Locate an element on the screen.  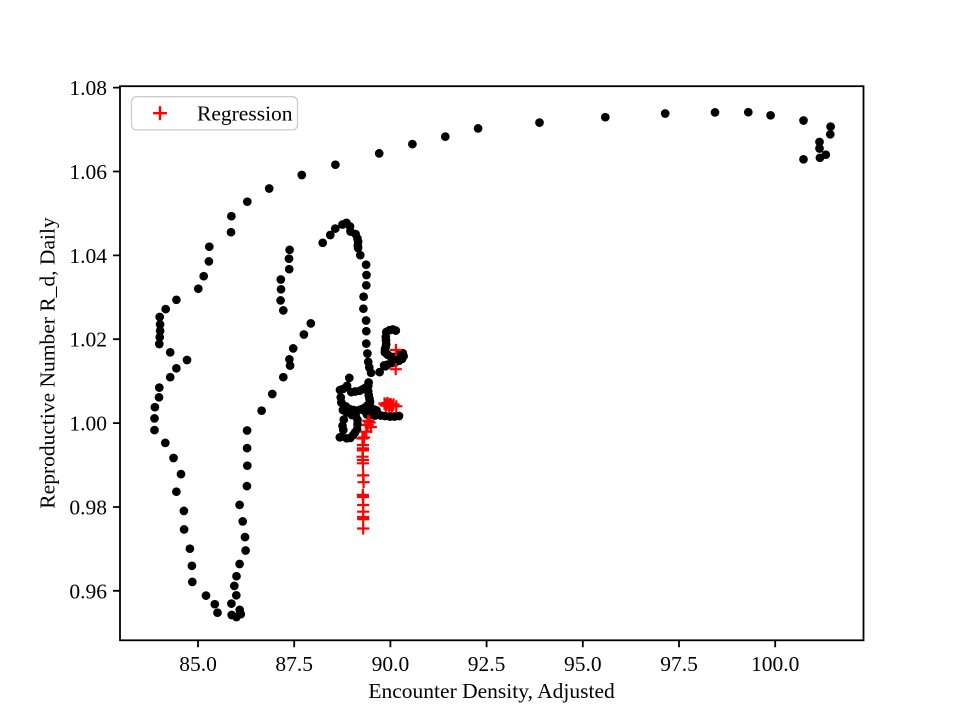
svg-text: 0.96 is located at coordinates (88, 591).